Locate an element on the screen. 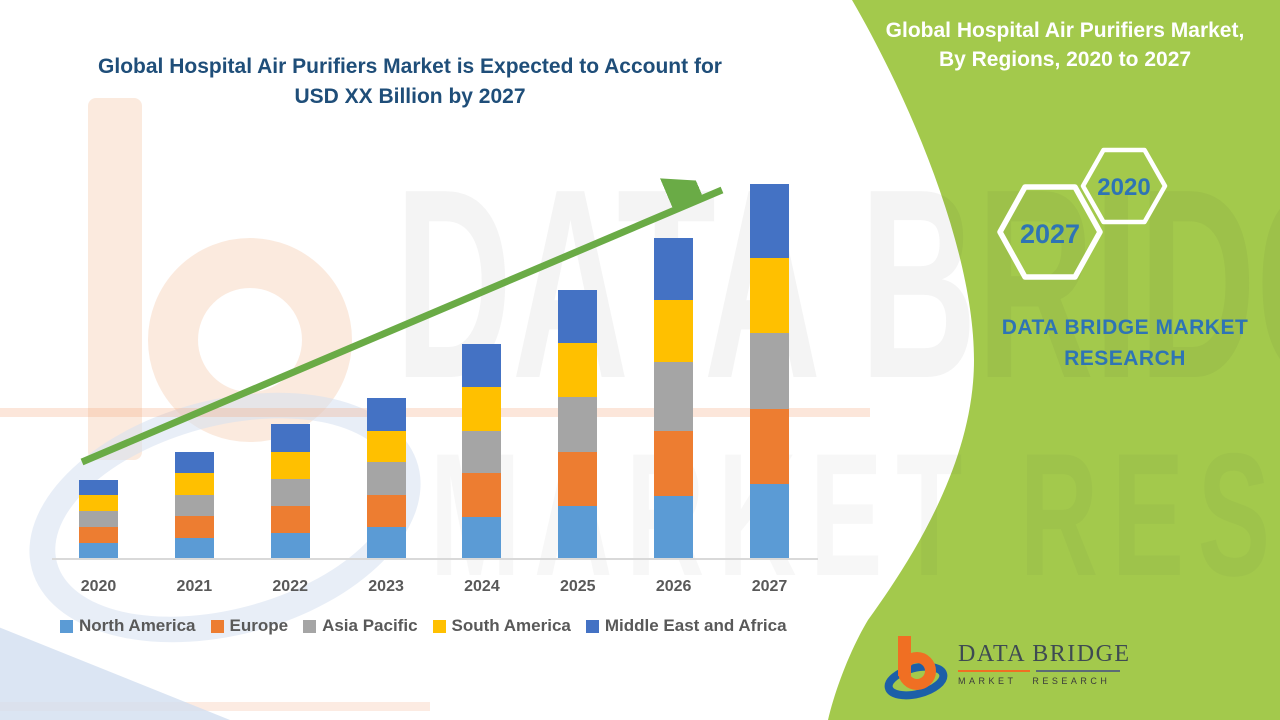  x-axis-label-2022: 2022 is located at coordinates (290, 586).